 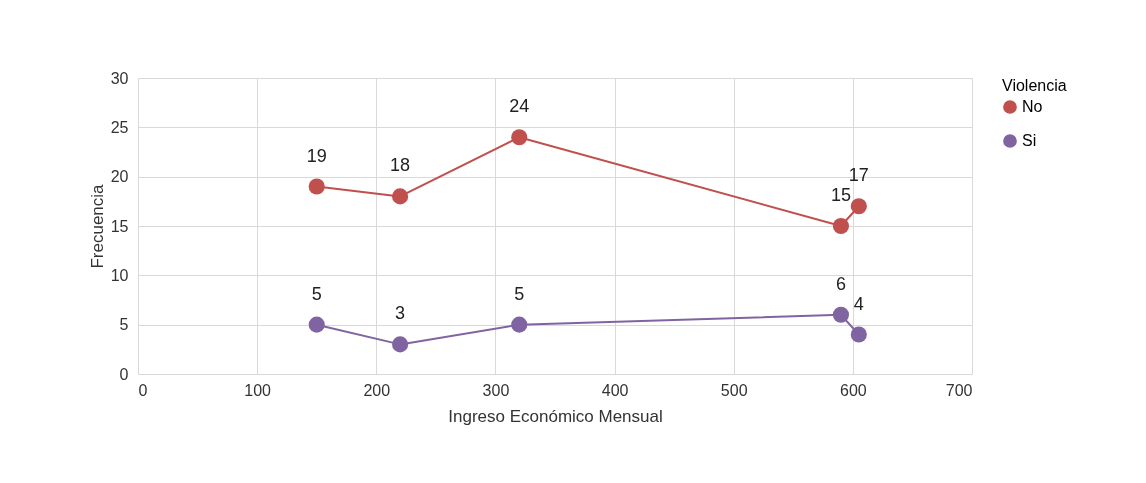 I want to click on data-label: 4, so click(x=858, y=303).